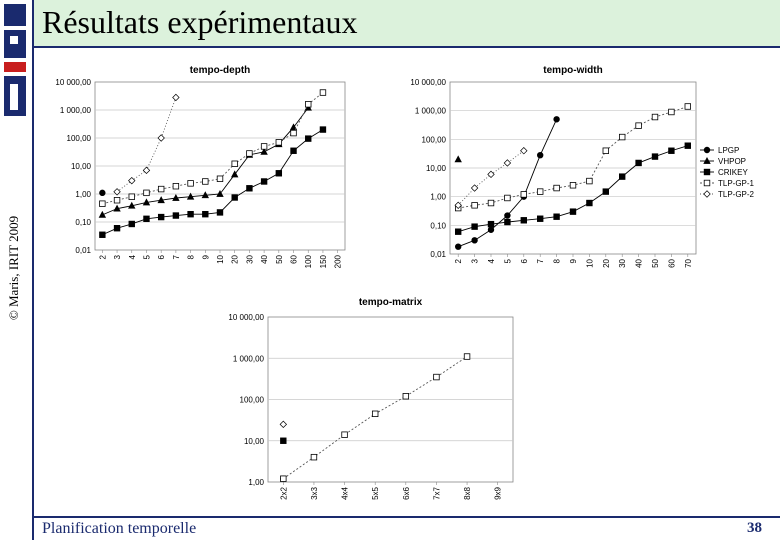 This screenshot has height=540, width=780. Describe the element at coordinates (754, 528) in the screenshot. I see `page-number: 38` at that location.